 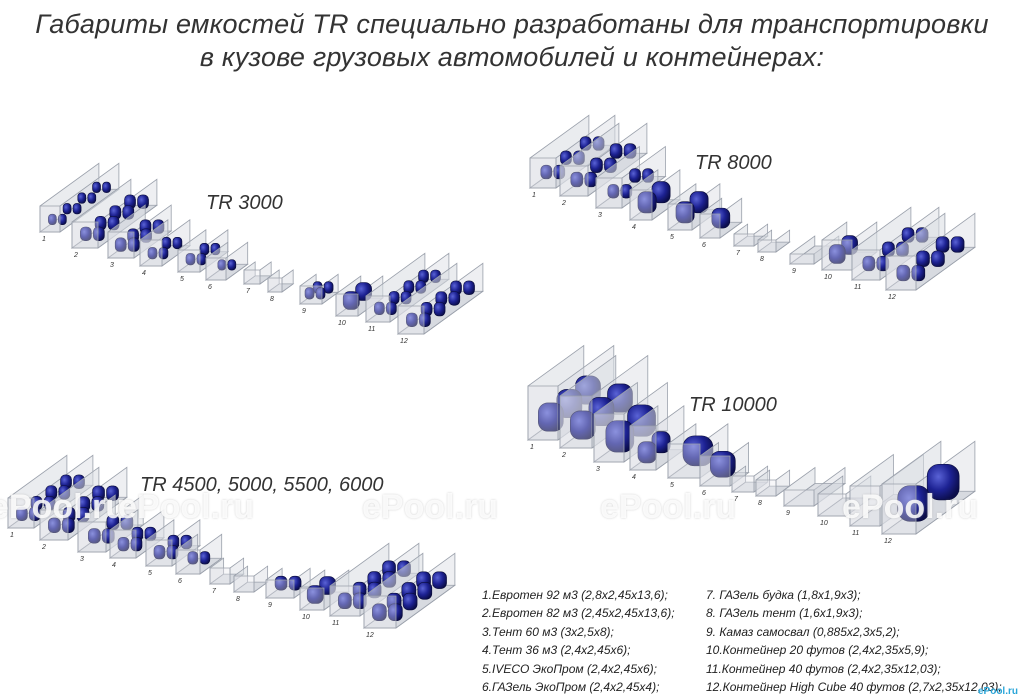 I want to click on legend-item: 10.Контейнер 20 футов (2,4x2,35x5,9);, so click(x=817, y=650).